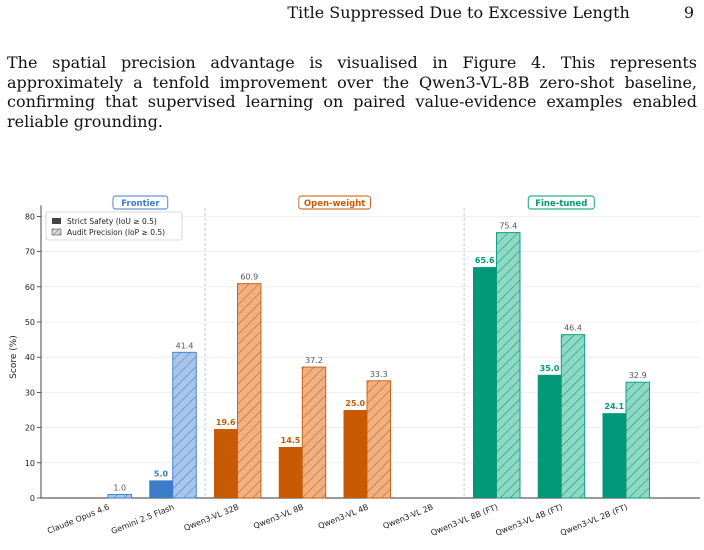 The width and height of the screenshot is (704, 550). I want to click on y-tick-label: 10, so click(30, 463).